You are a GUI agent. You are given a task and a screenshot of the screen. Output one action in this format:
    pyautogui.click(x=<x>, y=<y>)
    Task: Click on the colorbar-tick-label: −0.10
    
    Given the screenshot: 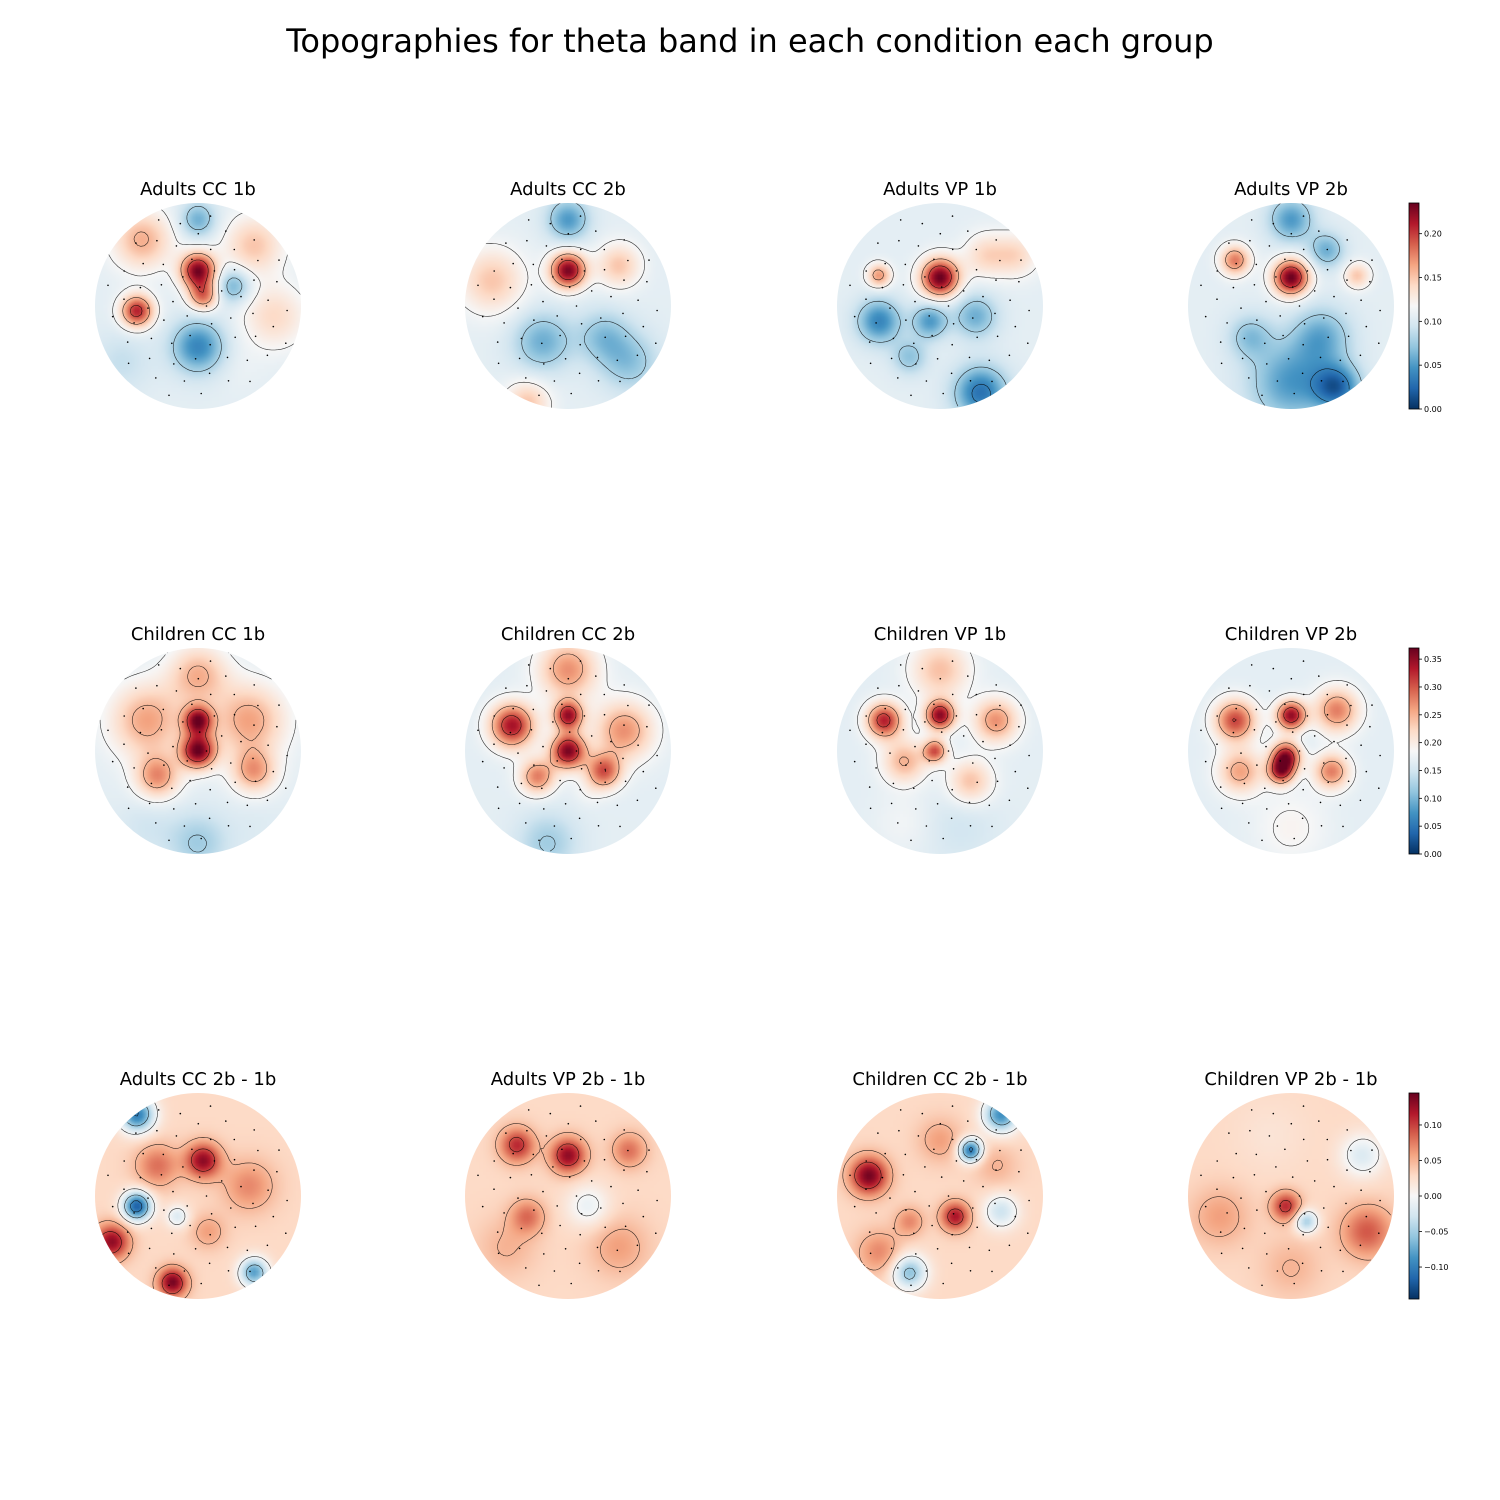 What is the action you would take?
    pyautogui.click(x=1436, y=1267)
    